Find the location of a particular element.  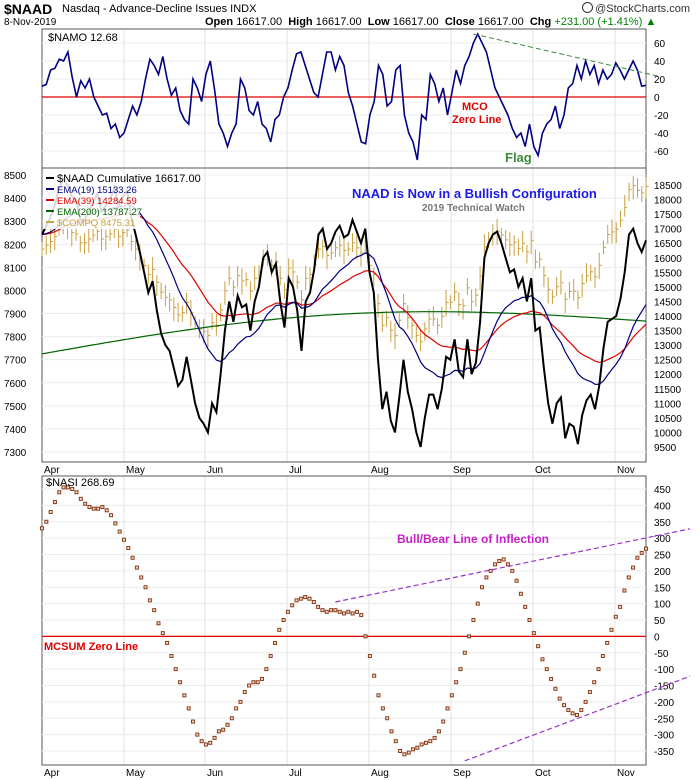

naad-right-tick-label: 15000 is located at coordinates (668, 288).